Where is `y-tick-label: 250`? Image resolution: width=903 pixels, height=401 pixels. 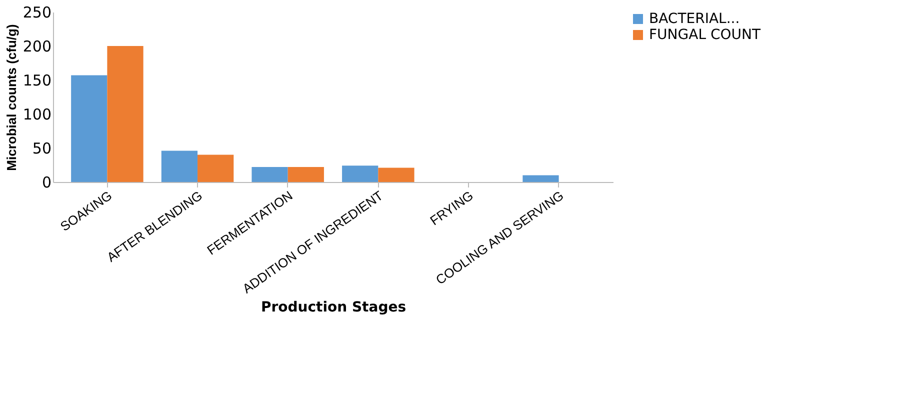
y-tick-label: 250 is located at coordinates (37, 13).